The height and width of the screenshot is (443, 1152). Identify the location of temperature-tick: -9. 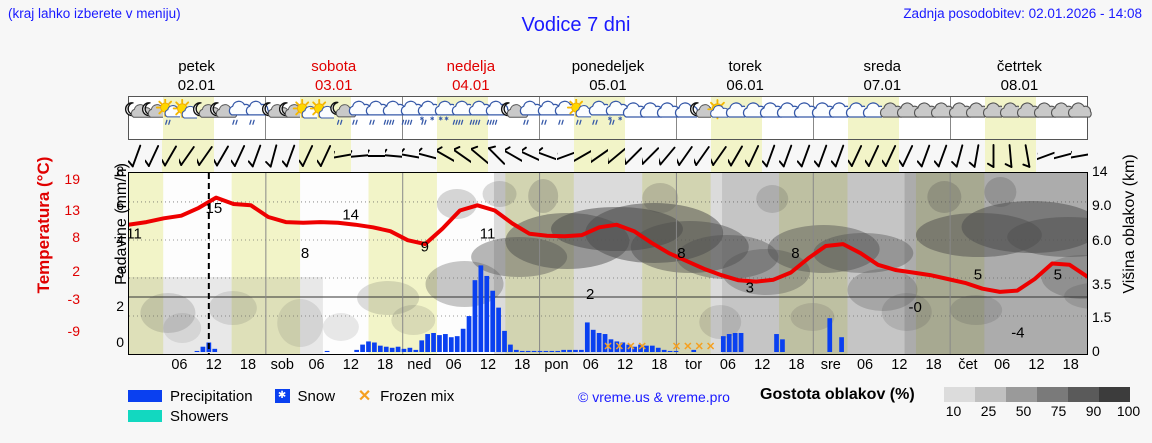
(73, 331).